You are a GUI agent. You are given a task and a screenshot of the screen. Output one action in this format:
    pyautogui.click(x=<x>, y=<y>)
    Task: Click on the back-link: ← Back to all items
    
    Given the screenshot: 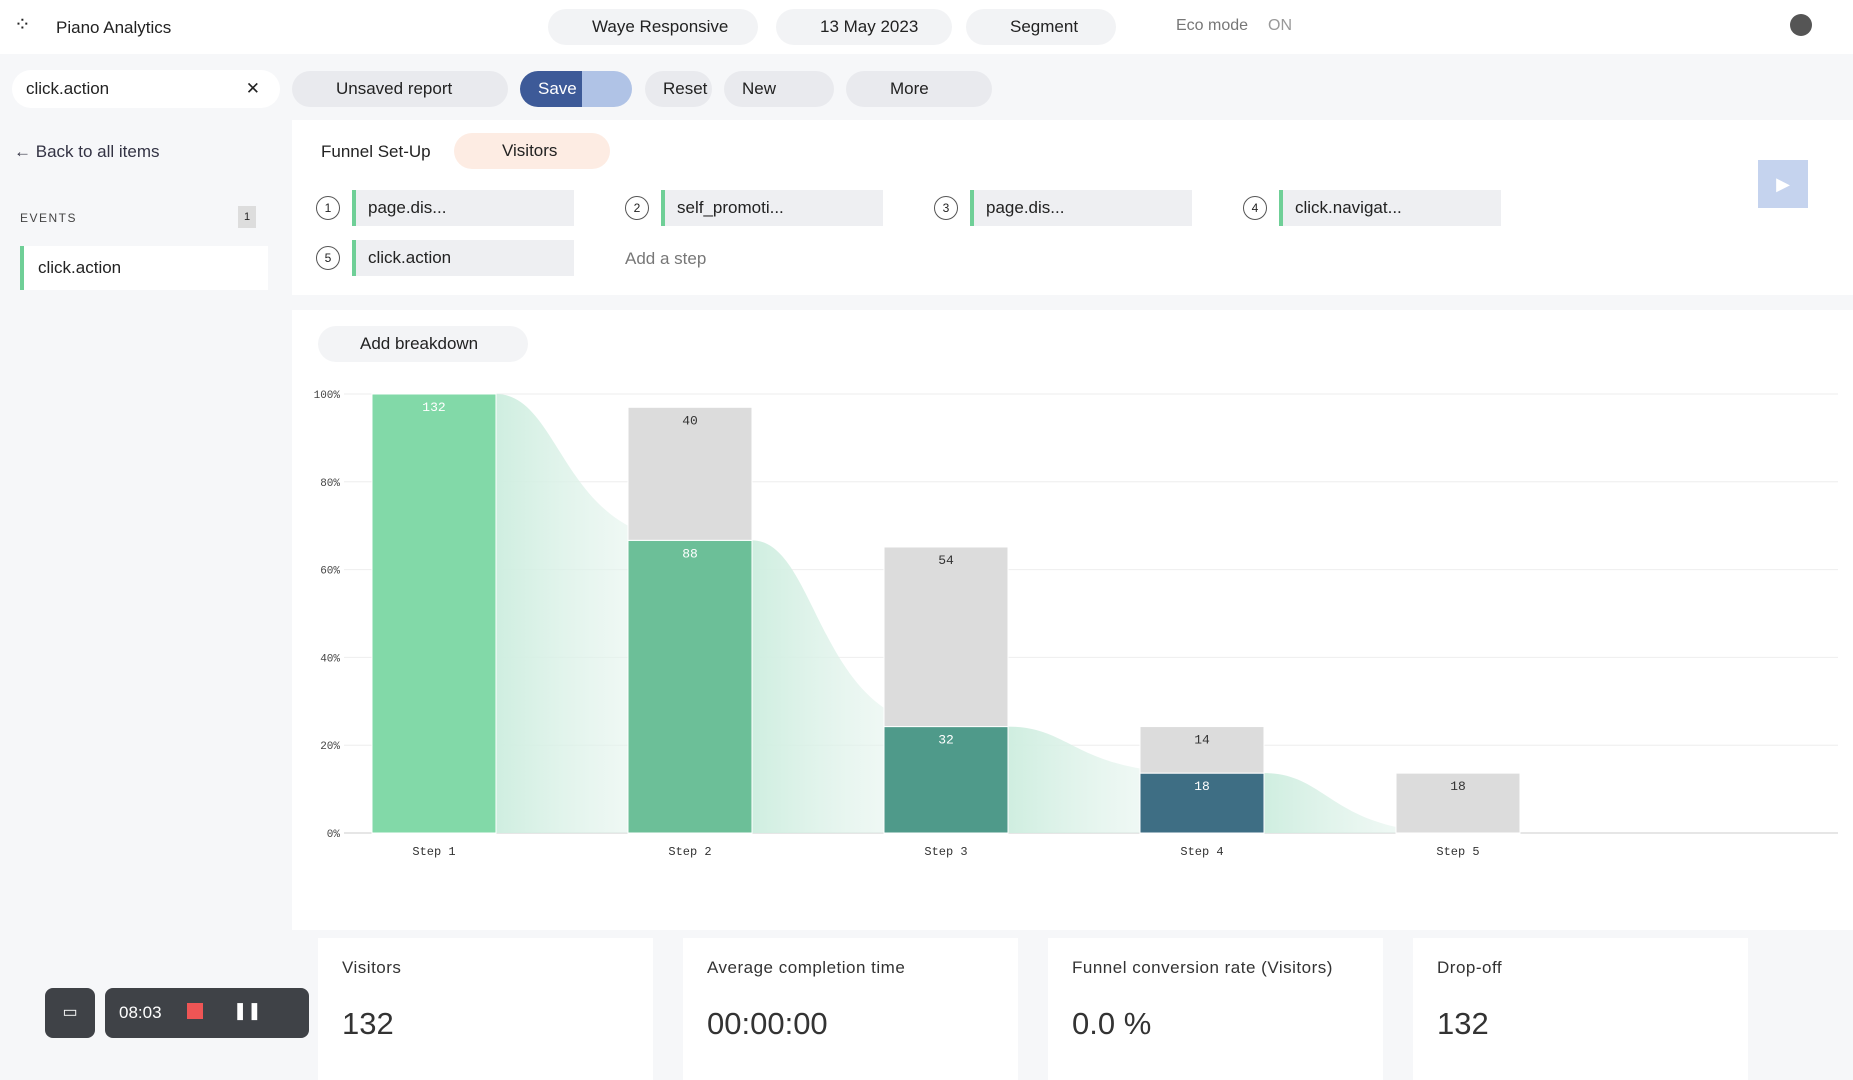 What is the action you would take?
    pyautogui.click(x=87, y=151)
    